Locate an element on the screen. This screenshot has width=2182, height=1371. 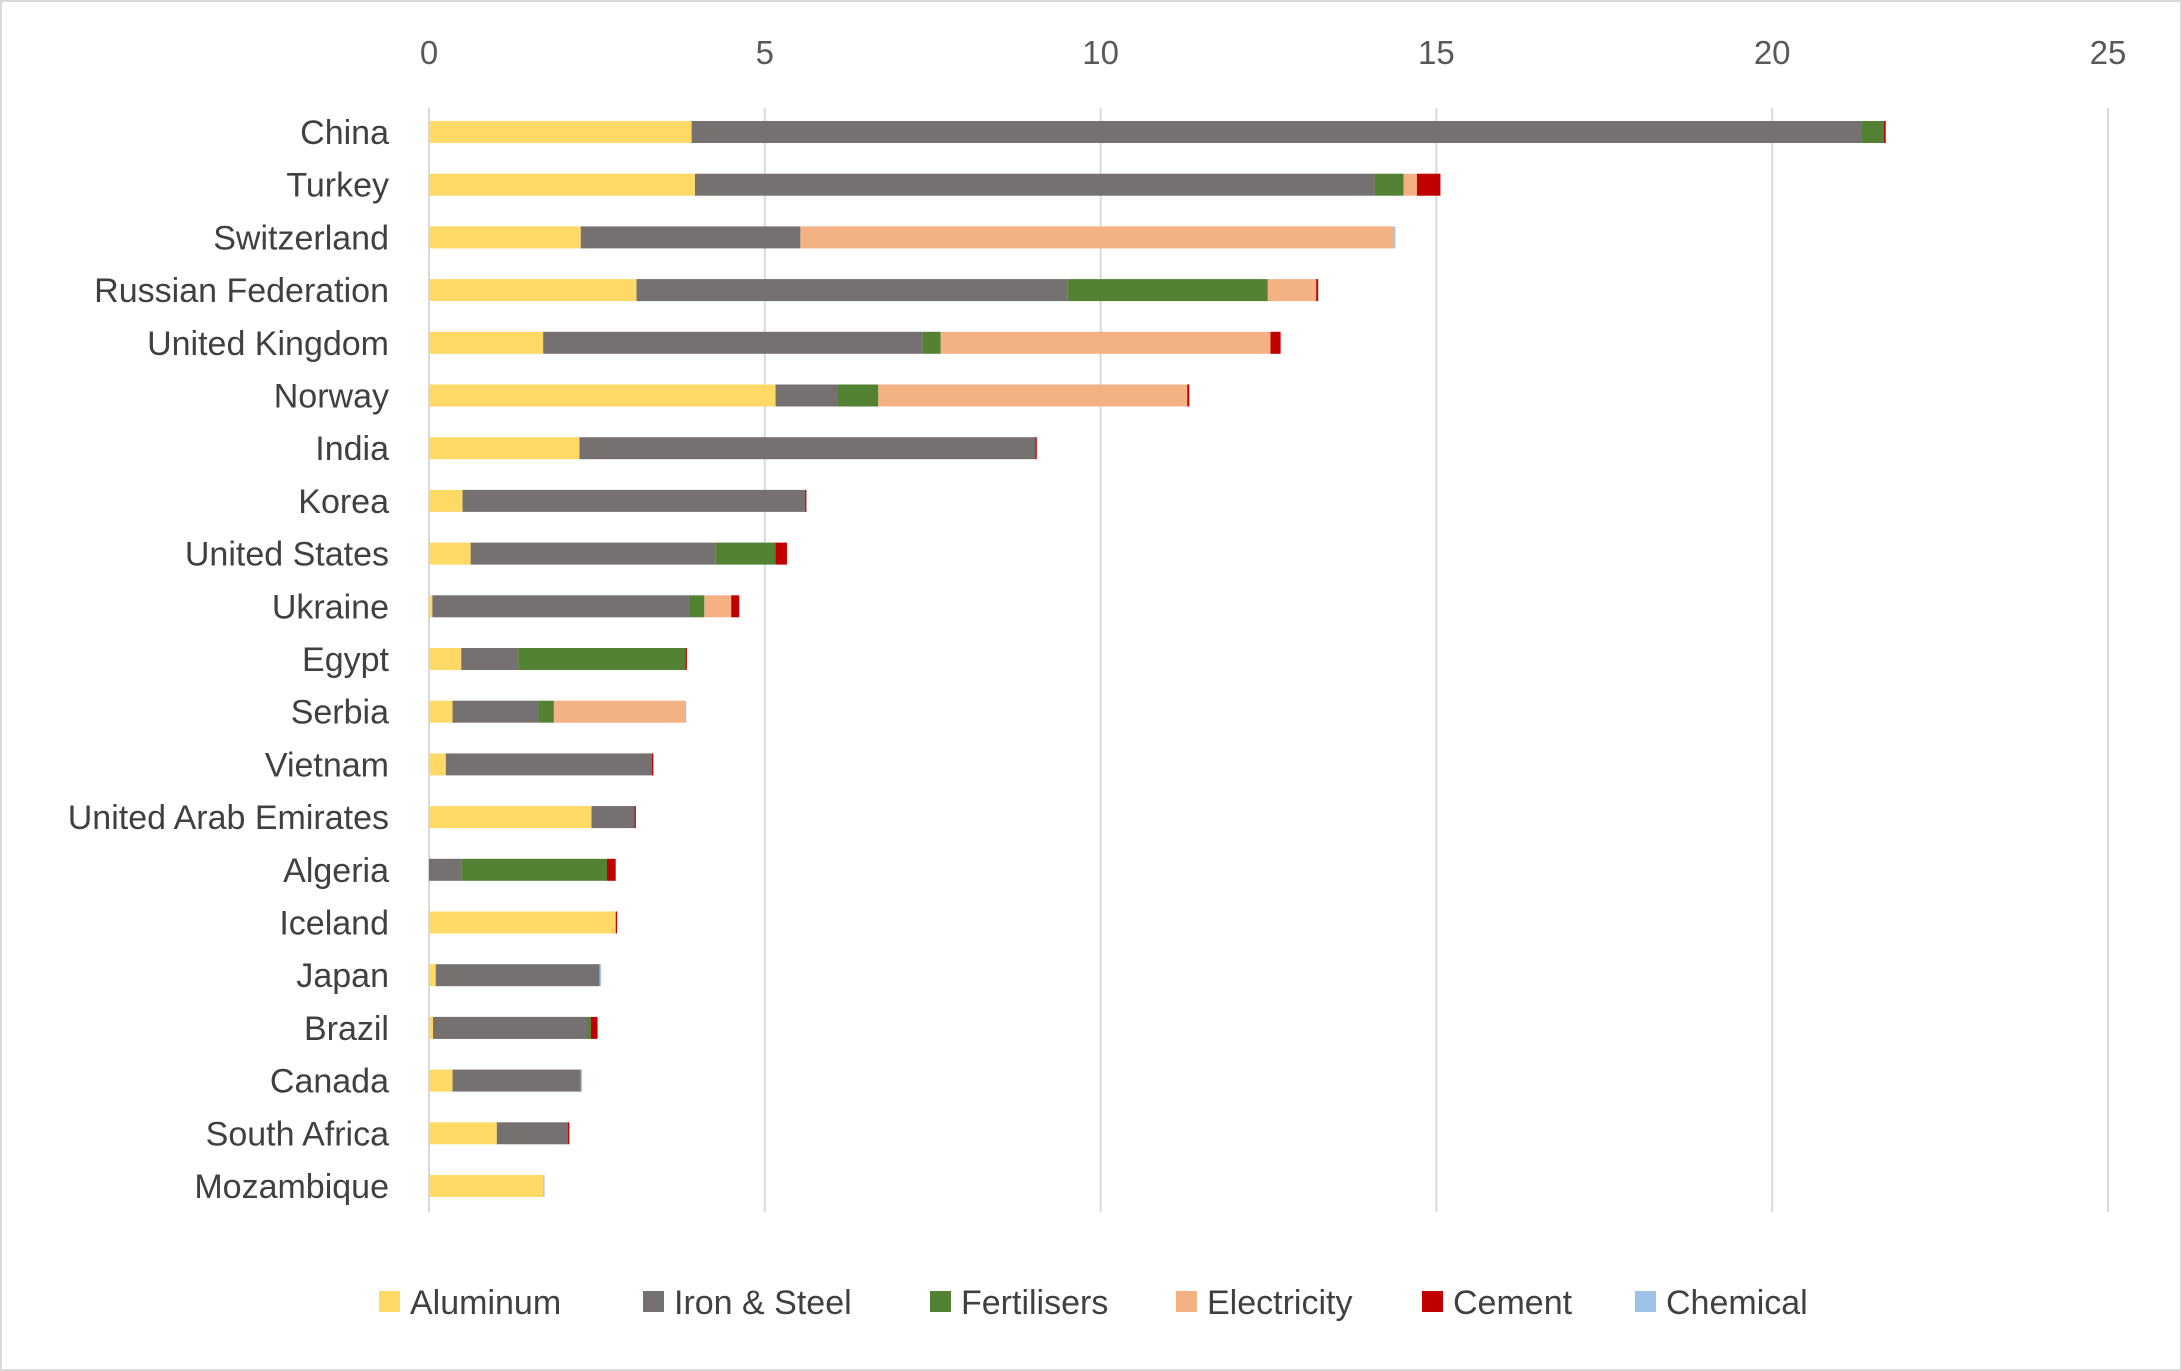
x-tick-label: 0 is located at coordinates (429, 52).